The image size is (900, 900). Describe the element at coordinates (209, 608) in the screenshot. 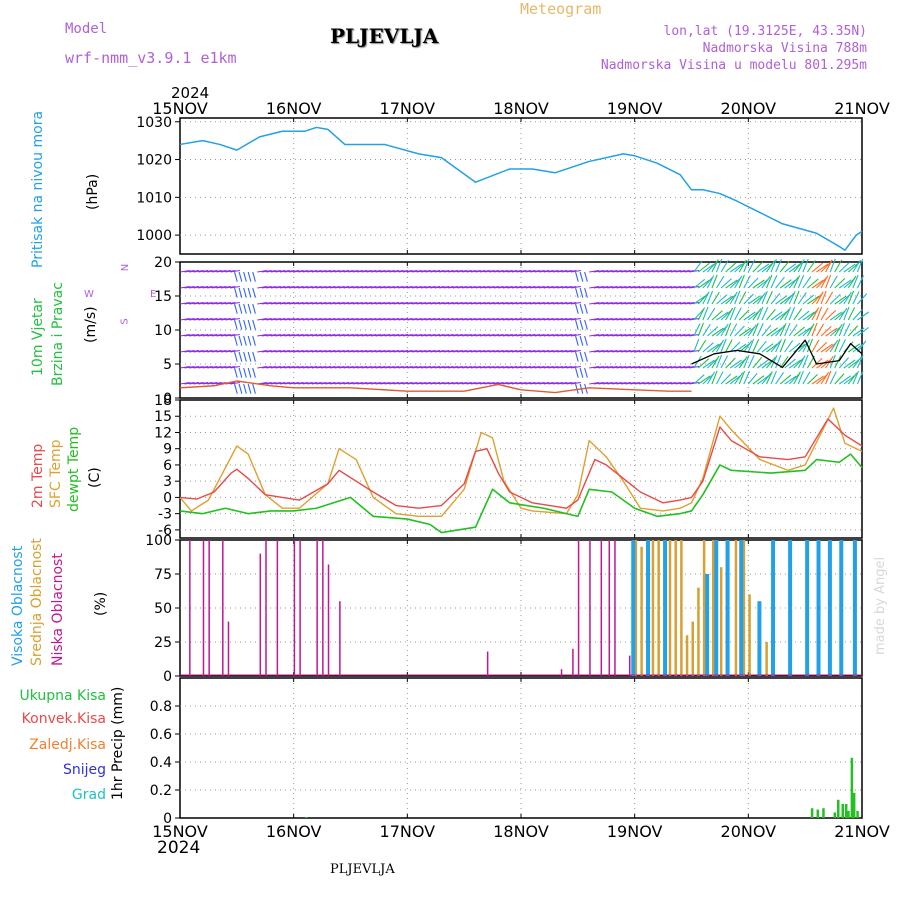

I see `low-cloud-bar` at that location.